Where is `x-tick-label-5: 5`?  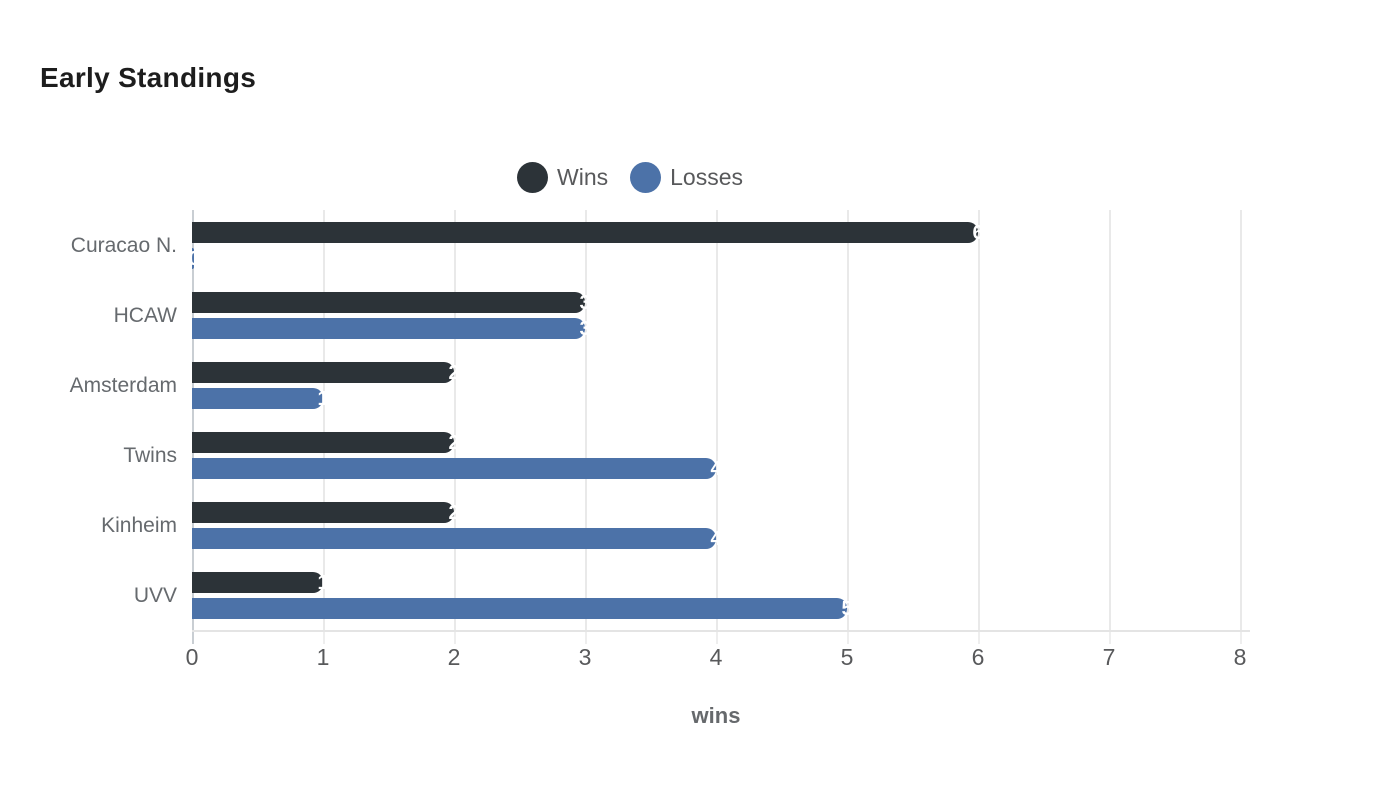 x-tick-label-5: 5 is located at coordinates (847, 657).